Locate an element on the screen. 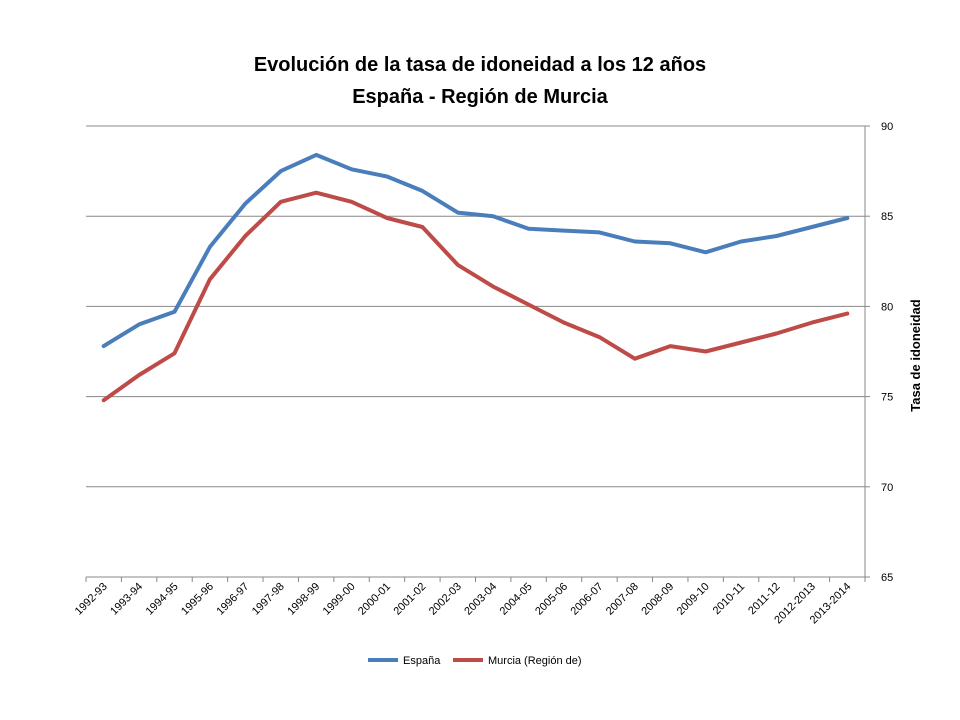 This screenshot has width=960, height=720. x-tick-label: 1999-00 is located at coordinates (339, 599).